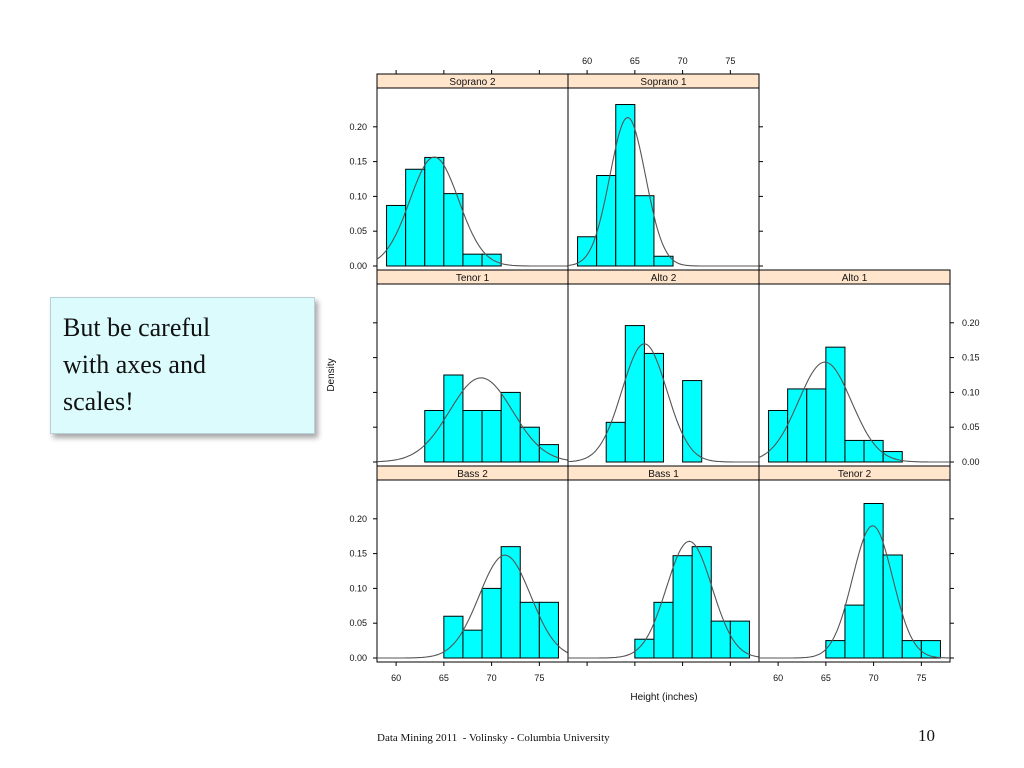  Describe the element at coordinates (472, 474) in the screenshot. I see `panel-strip-label: Bass 2` at that location.